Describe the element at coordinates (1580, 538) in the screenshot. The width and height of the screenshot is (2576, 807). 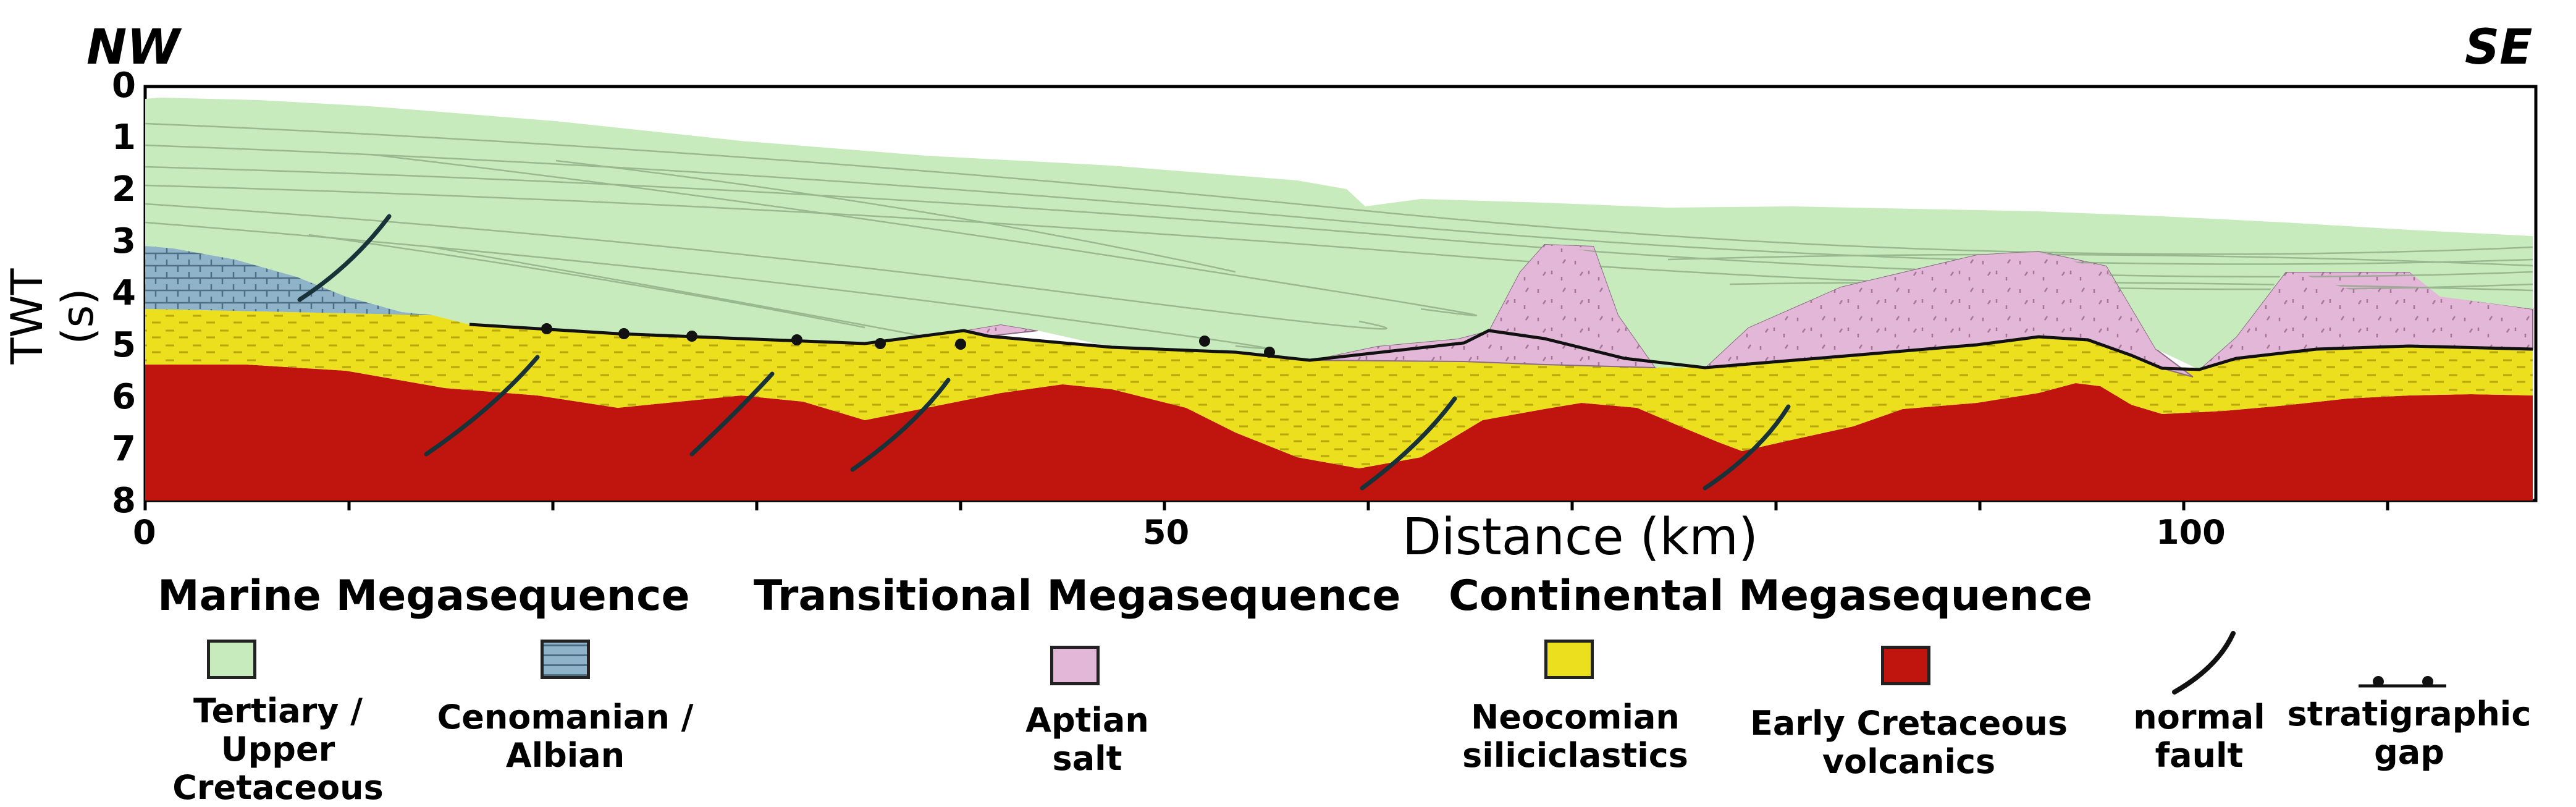
I see `x-axis-label: Distance (km)` at that location.